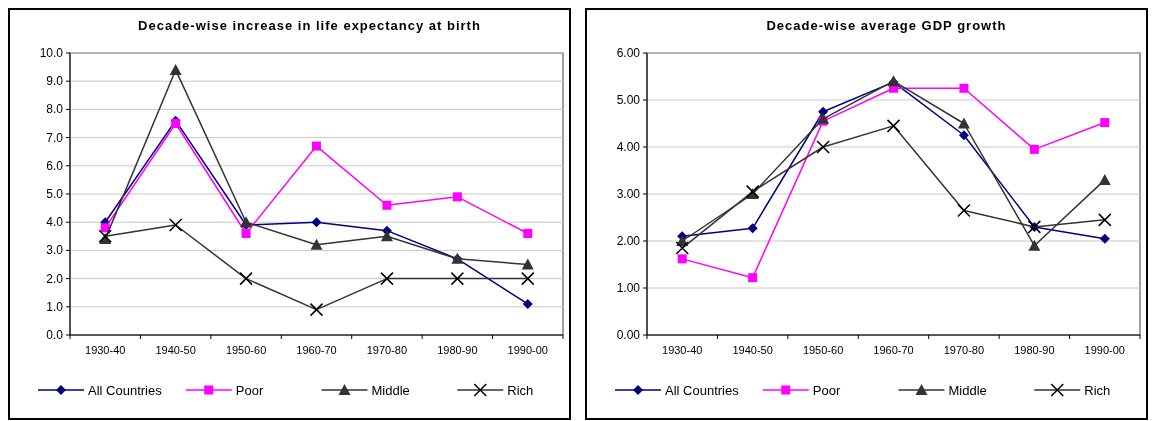 This screenshot has width=1156, height=421. What do you see at coordinates (55, 335) in the screenshot?
I see `y-tick-label: 0.0` at bounding box center [55, 335].